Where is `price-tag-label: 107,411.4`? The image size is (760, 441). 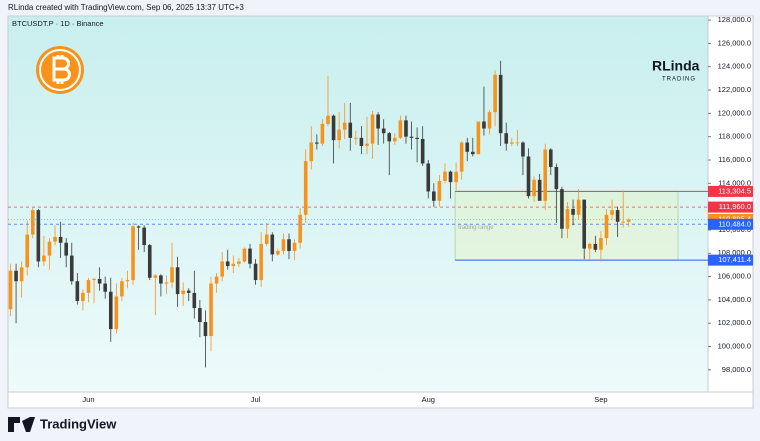 price-tag-label: 107,411.4 is located at coordinates (734, 259).